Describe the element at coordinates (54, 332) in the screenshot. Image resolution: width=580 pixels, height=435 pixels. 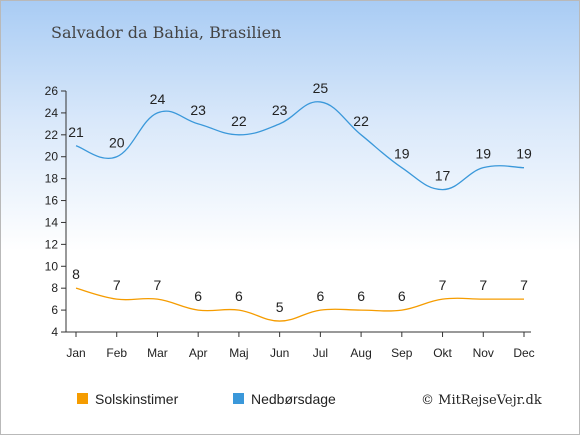
I see `y-tick-label: 4` at that location.